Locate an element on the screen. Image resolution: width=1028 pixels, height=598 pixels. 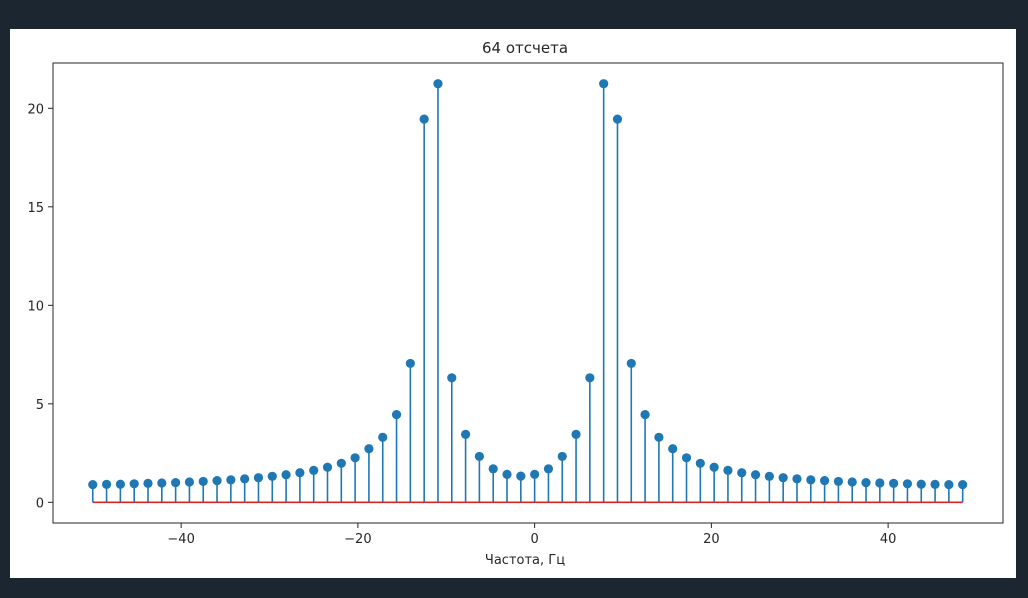
x-tick-label: −20 is located at coordinates (357, 539).